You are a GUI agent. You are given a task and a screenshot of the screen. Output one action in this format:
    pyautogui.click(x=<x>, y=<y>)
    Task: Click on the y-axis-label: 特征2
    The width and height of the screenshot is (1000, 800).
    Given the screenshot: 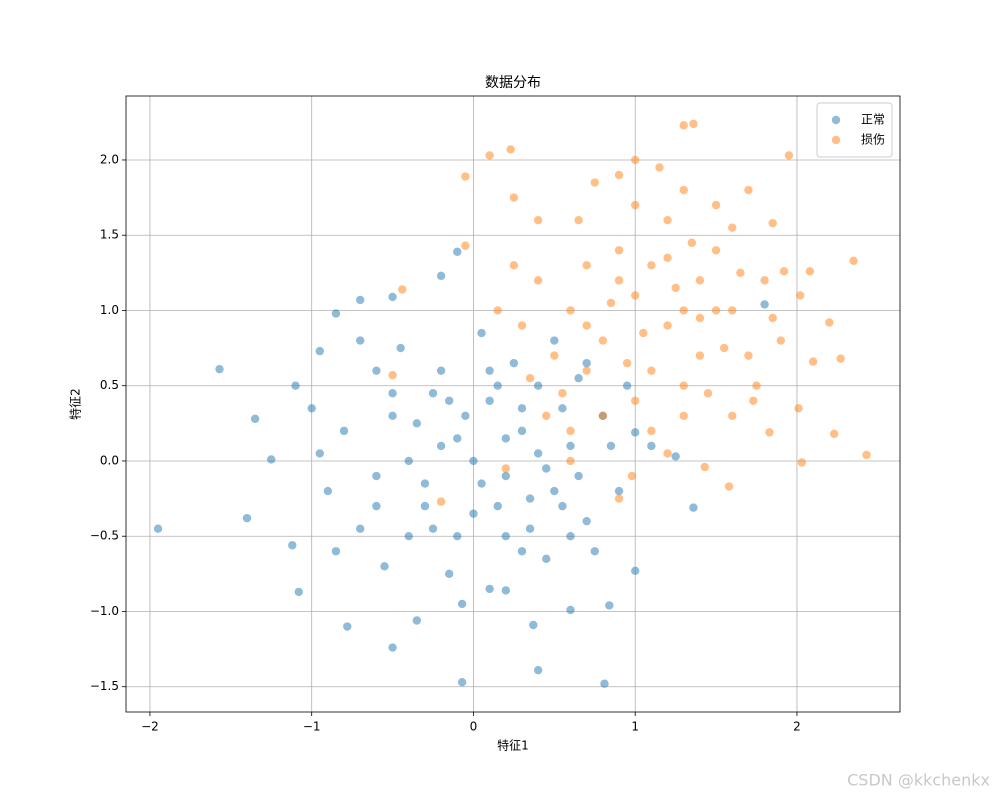 What is the action you would take?
    pyautogui.click(x=75, y=404)
    